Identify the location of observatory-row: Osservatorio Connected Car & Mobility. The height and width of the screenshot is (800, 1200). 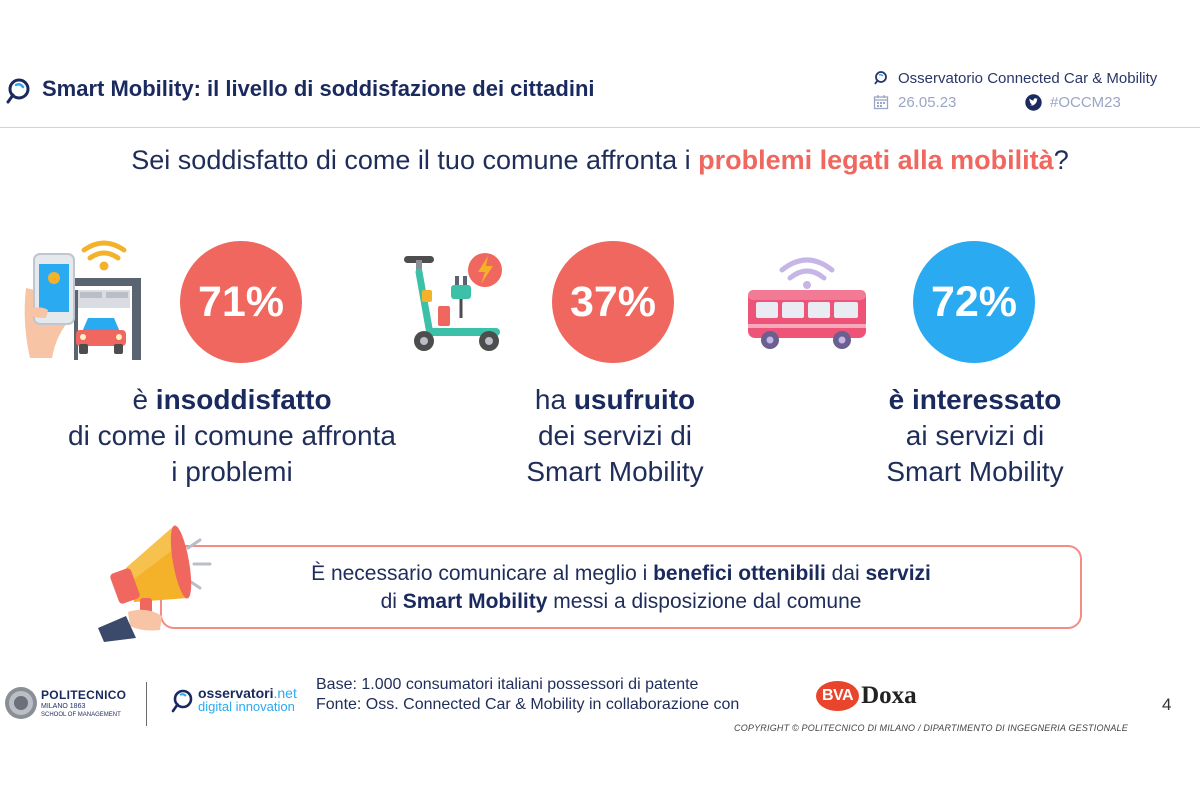
(1032, 78).